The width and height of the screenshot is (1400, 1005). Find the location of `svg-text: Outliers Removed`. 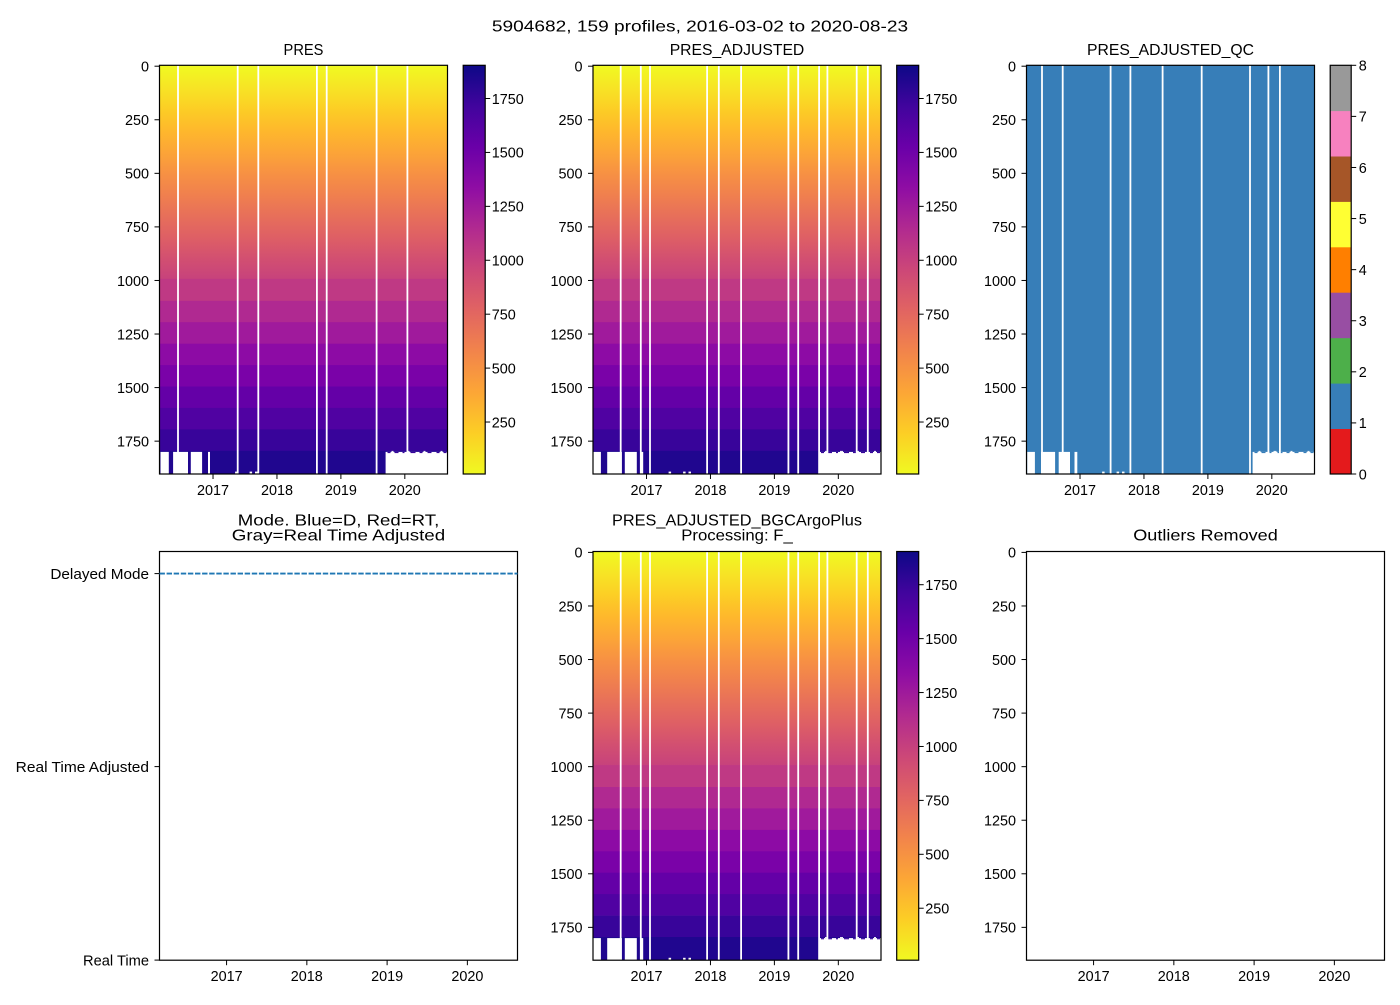

svg-text: Outliers Removed is located at coordinates (1205, 536).